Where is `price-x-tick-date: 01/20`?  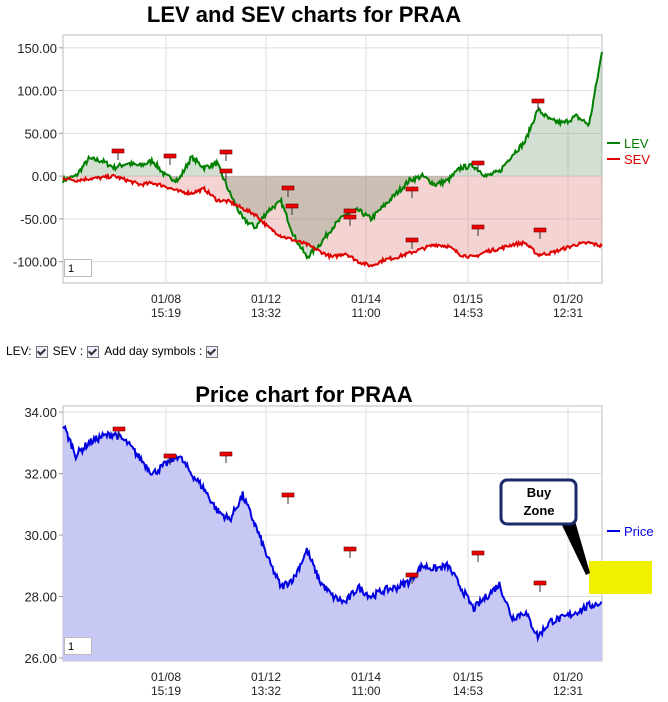
price-x-tick-date: 01/20 is located at coordinates (568, 677).